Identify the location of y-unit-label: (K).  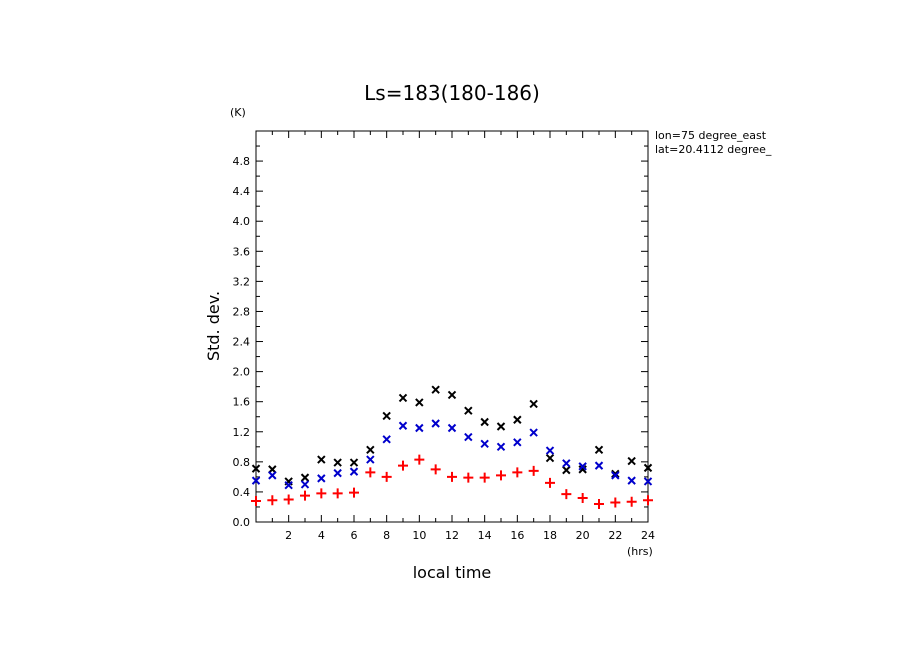
(238, 112).